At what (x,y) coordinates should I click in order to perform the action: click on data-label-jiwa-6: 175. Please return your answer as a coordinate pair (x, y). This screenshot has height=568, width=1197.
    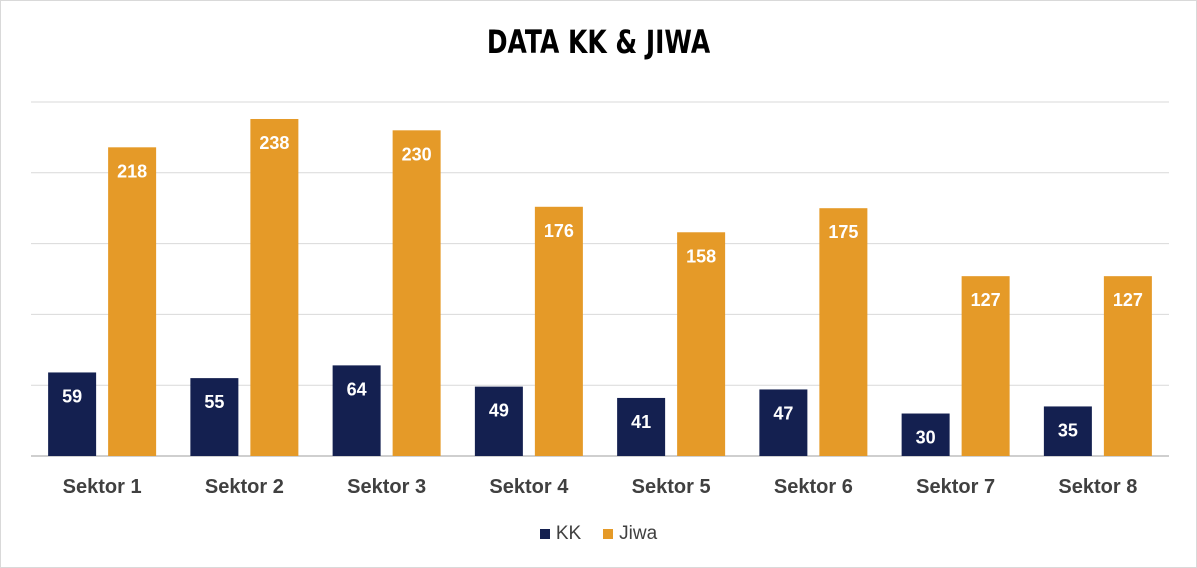
    Looking at the image, I should click on (843, 232).